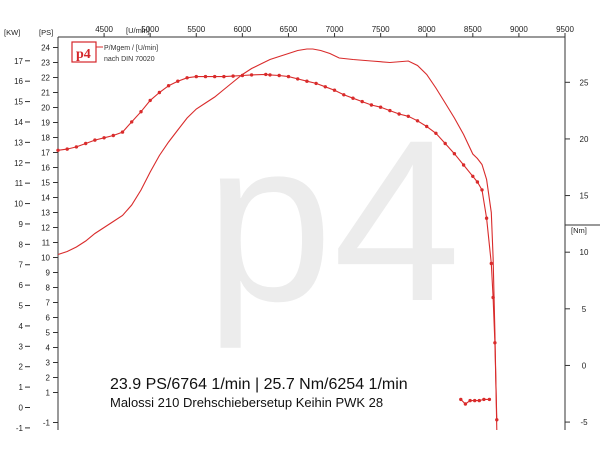 The width and height of the screenshot is (600, 450). I want to click on ps-tick-label: 11, so click(46, 243).